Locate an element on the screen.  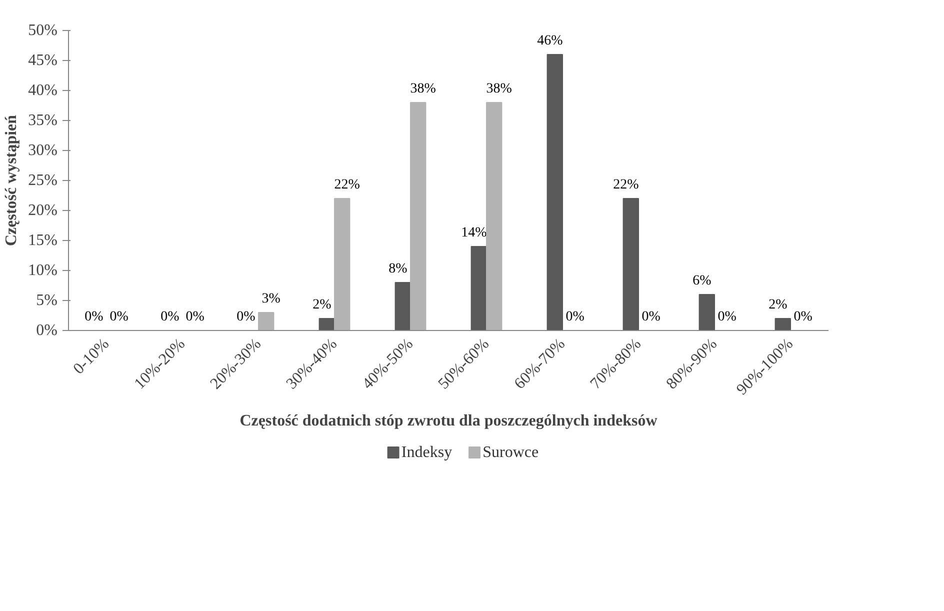
y-axis-title: Częstość wystąpień is located at coordinates (11, 180).